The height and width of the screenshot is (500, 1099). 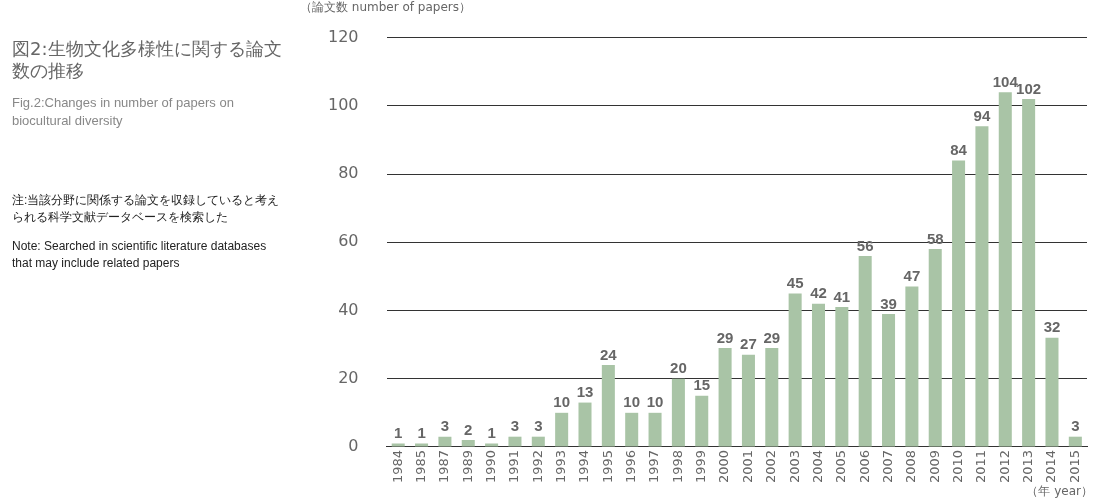 I want to click on x-tick-label: 1984, so click(x=397, y=466).